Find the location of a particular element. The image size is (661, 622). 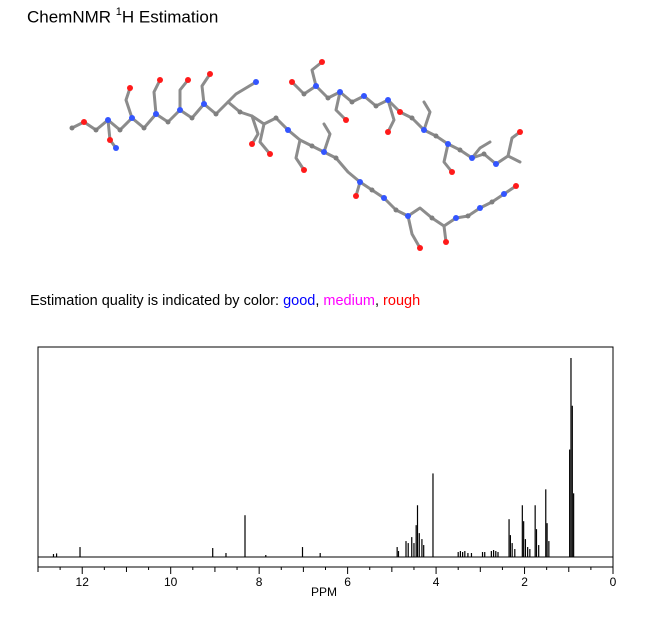

x-tick-label: 6 is located at coordinates (347, 582).